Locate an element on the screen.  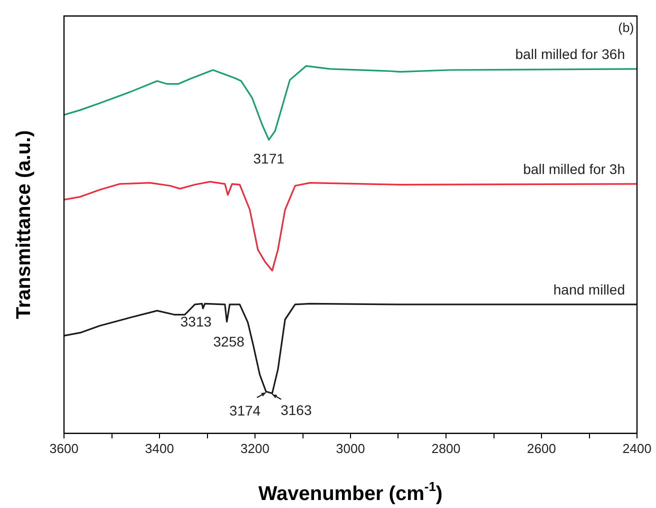
x-tick-label: 2400 is located at coordinates (637, 448).